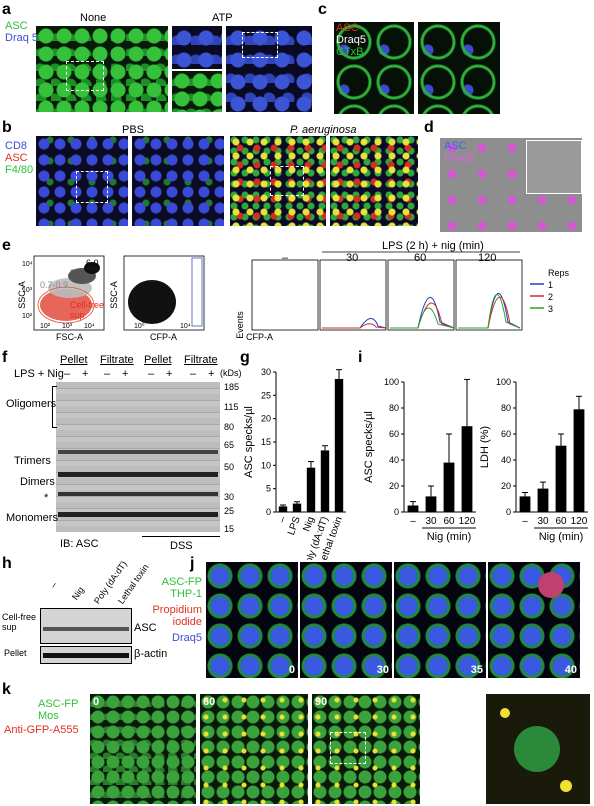  I want to click on k-stain-ascfp: ASC-FP Mos, so click(58, 710).